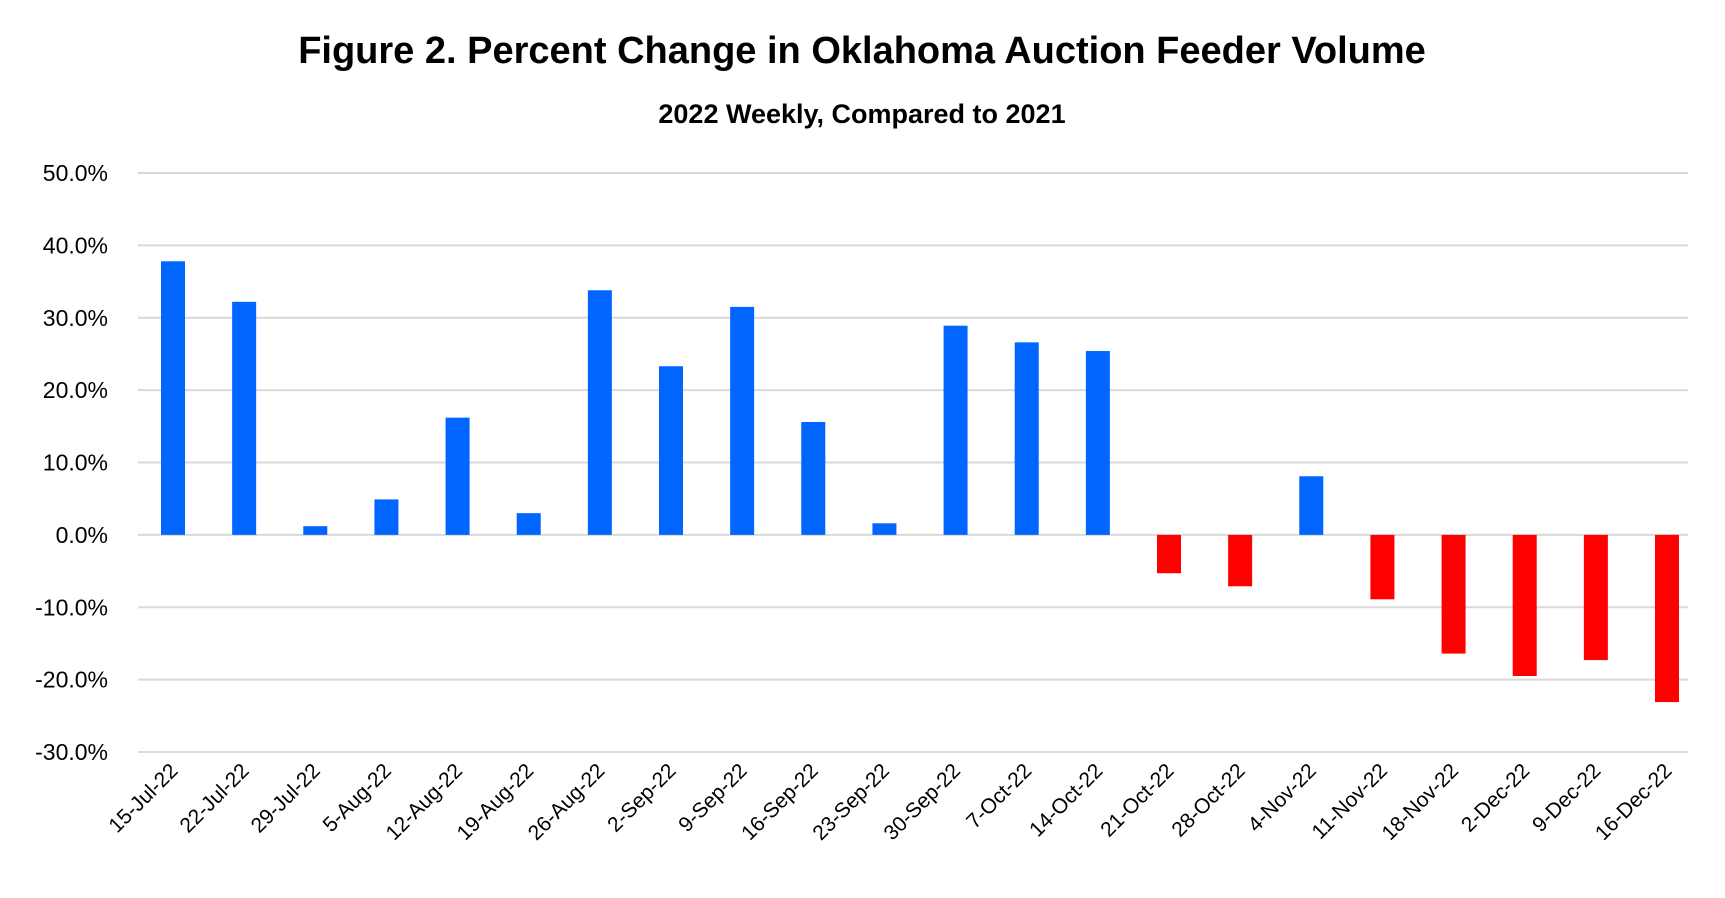 Image resolution: width=1725 pixels, height=898 pixels. What do you see at coordinates (780, 802) in the screenshot?
I see `x-tick-label: 16-Sep-22` at bounding box center [780, 802].